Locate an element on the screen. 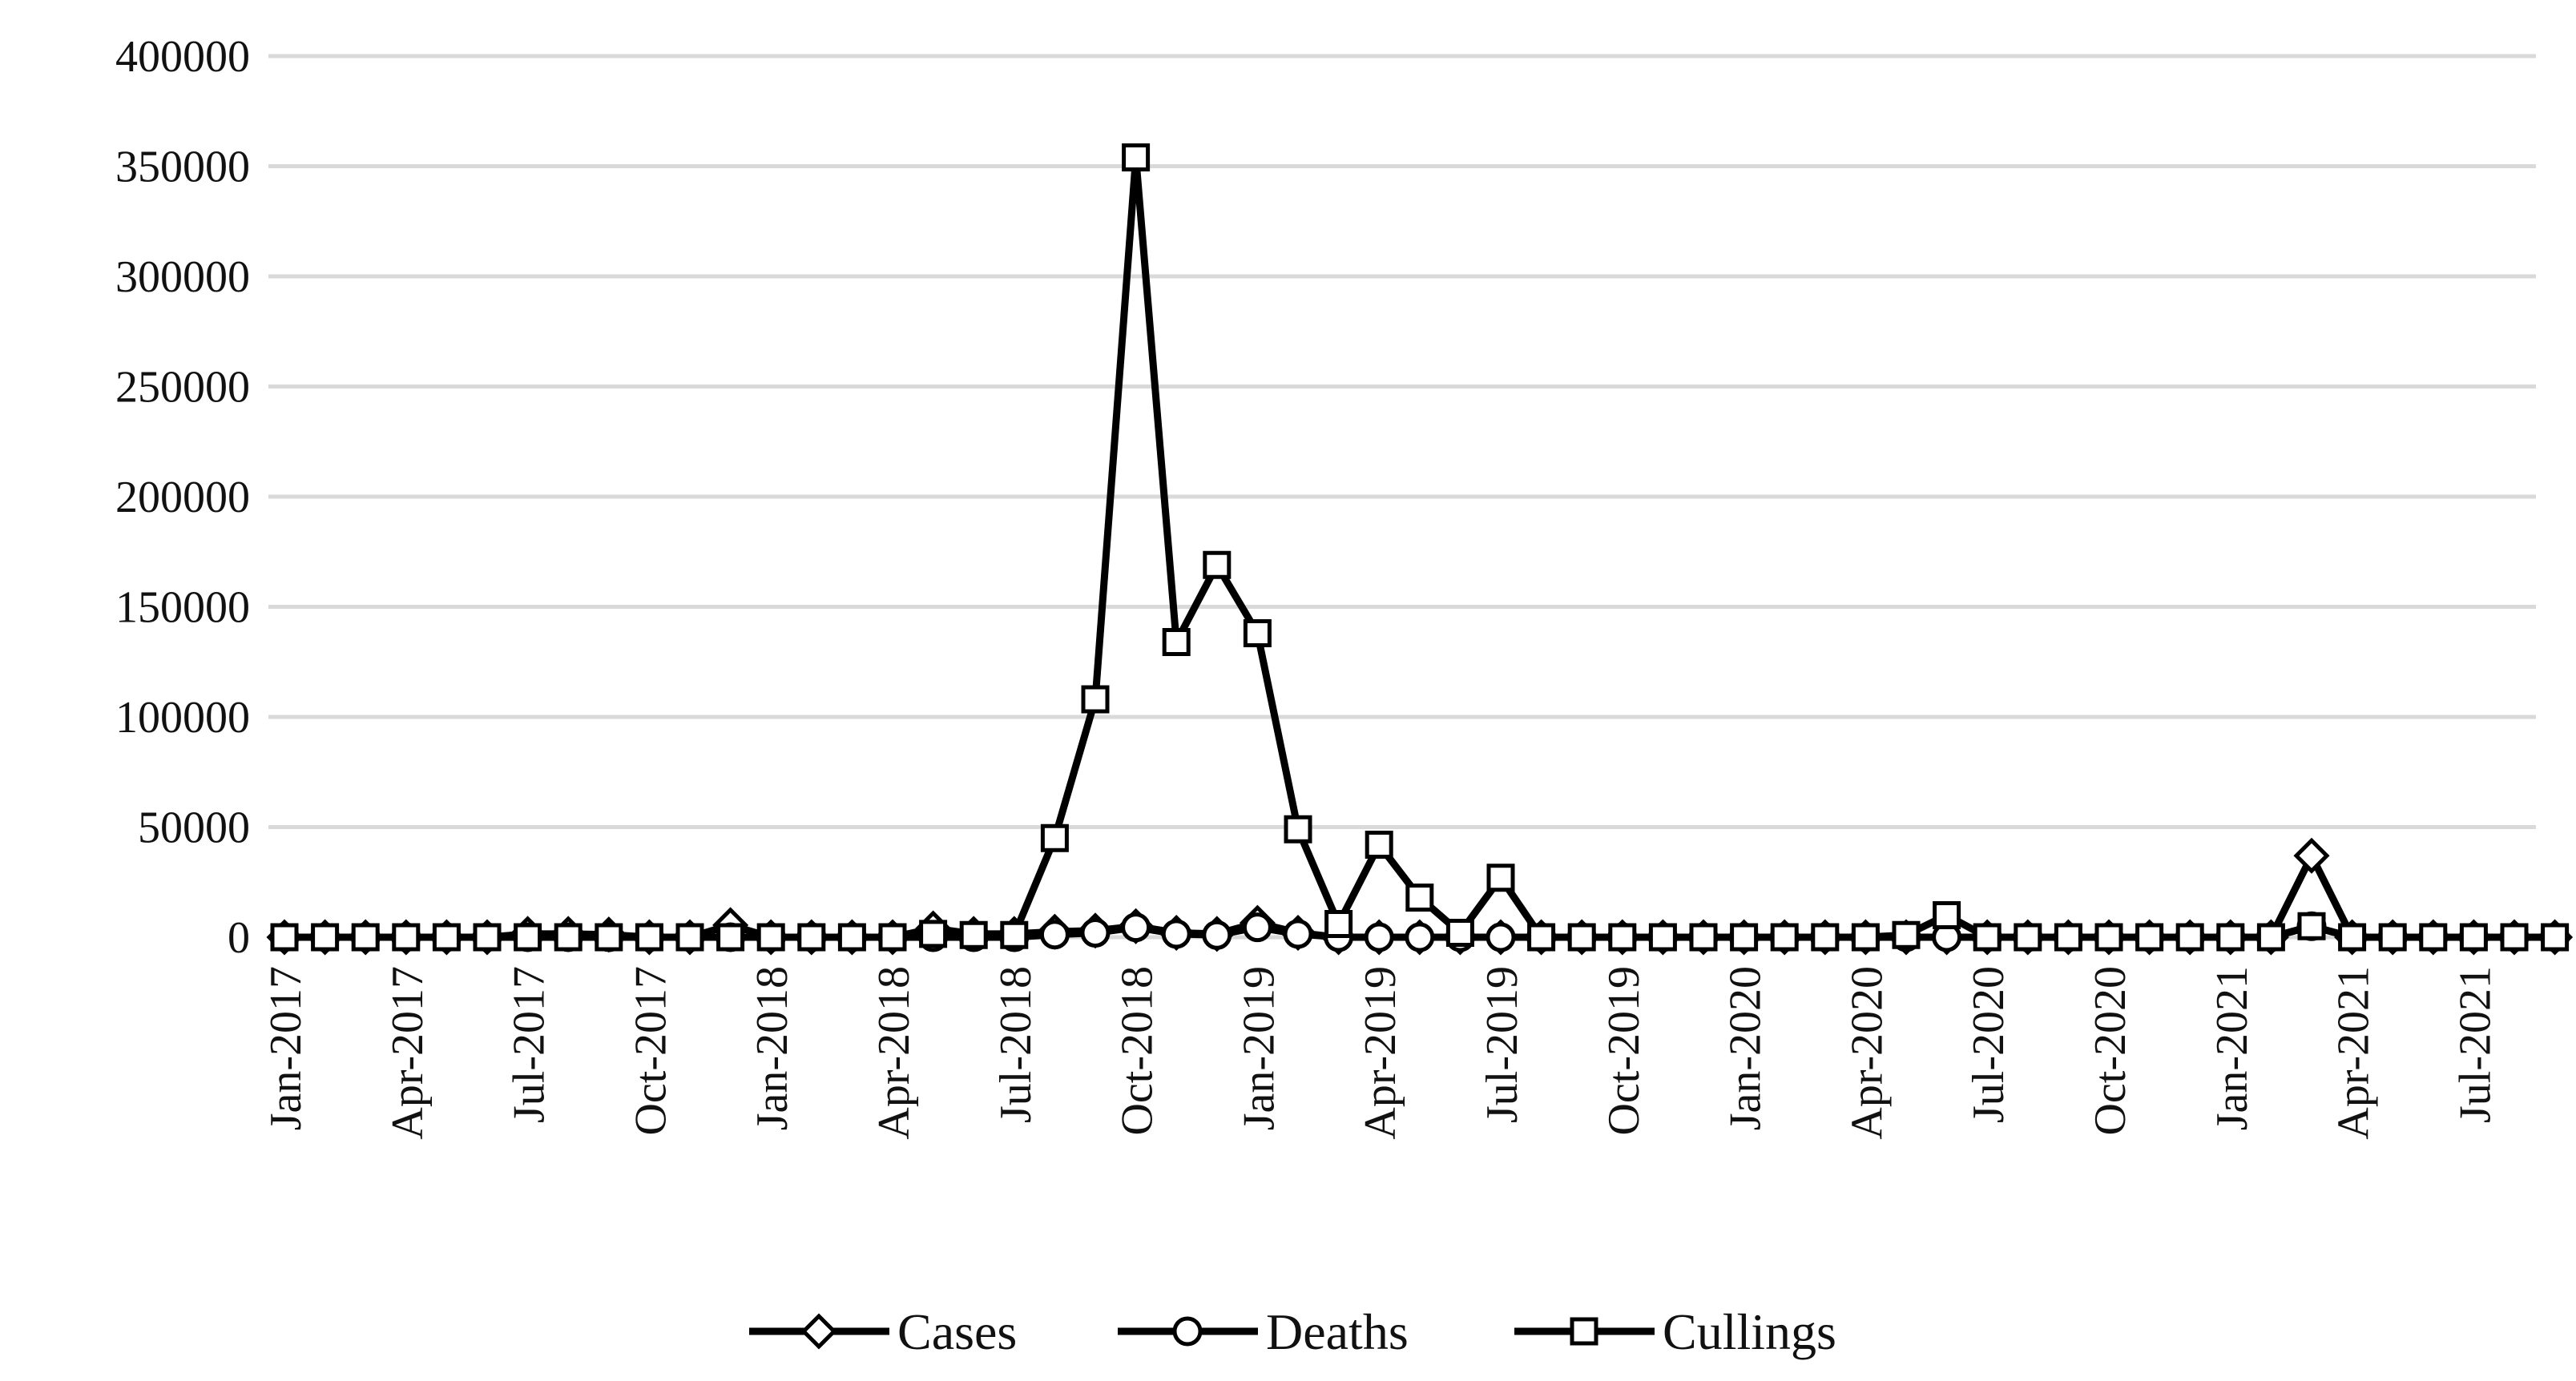  legend-item-deaths: Deaths is located at coordinates (1263, 1331).